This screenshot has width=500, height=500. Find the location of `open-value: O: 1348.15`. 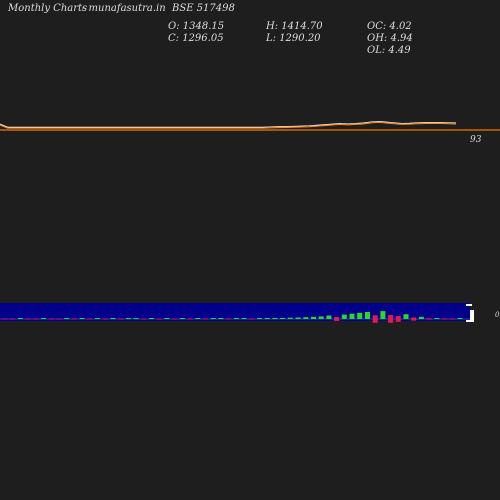

open-value: O: 1348.15 is located at coordinates (196, 26).